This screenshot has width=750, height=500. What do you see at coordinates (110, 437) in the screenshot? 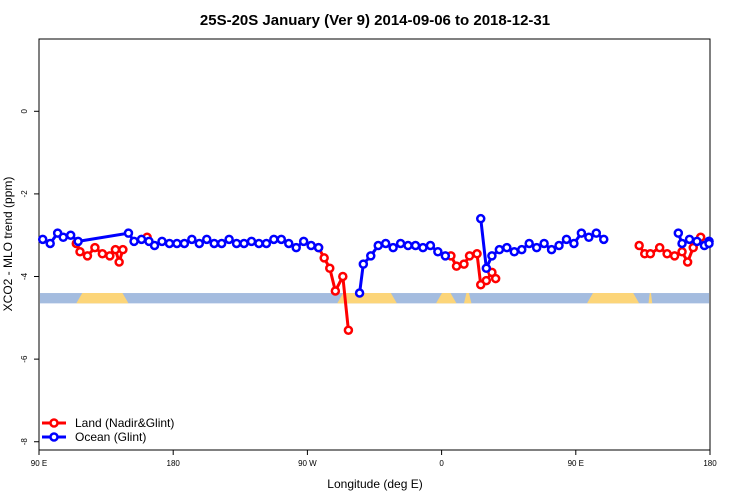
I see `legend-ocean-label: Ocean (Glint)` at bounding box center [110, 437].